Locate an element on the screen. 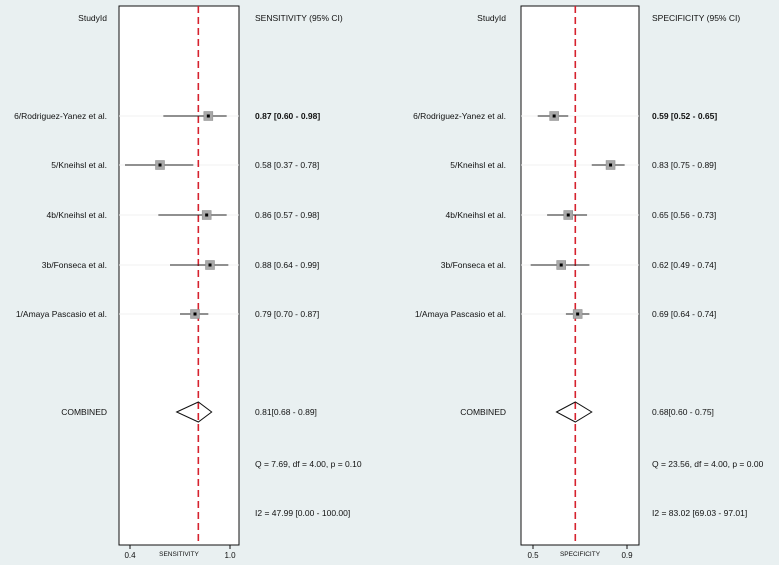  combined-ci-value: 0.81[0.68 - 0.89] is located at coordinates (286, 412).